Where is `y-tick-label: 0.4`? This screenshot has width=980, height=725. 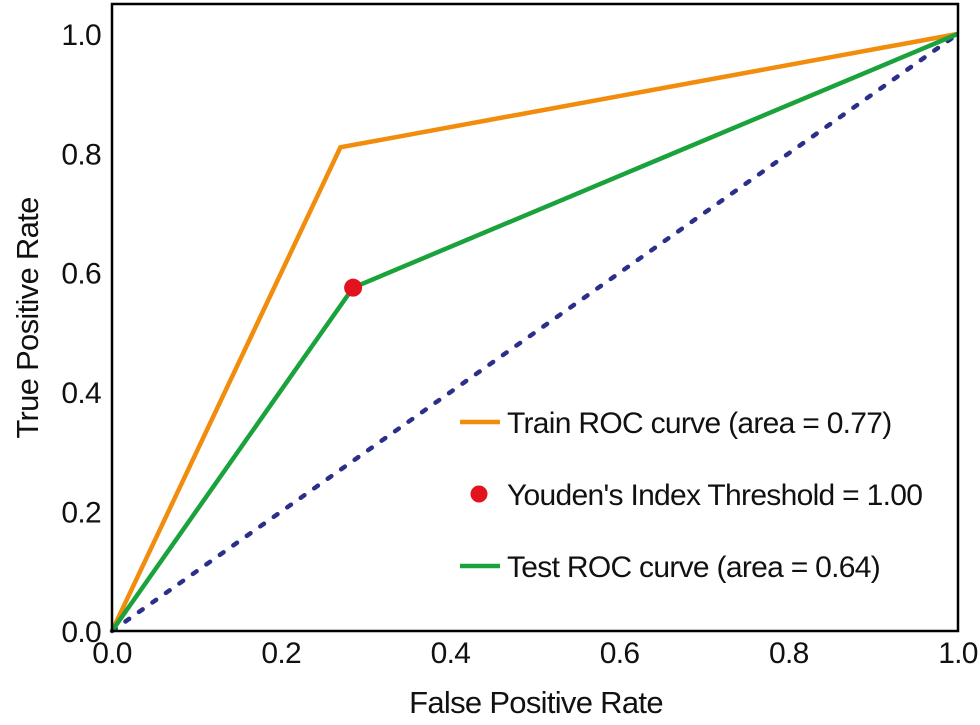 y-tick-label: 0.4 is located at coordinates (81, 393).